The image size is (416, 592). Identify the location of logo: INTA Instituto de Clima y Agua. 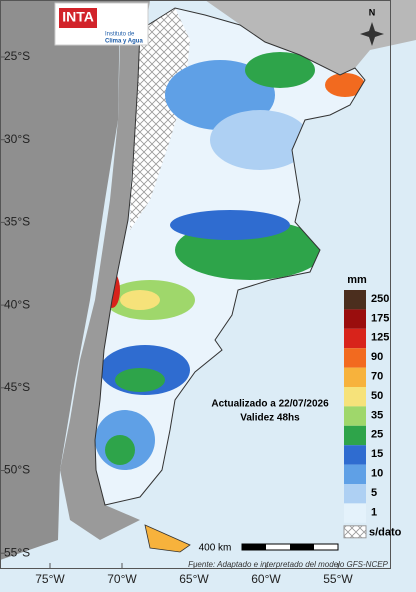
(101, 24).